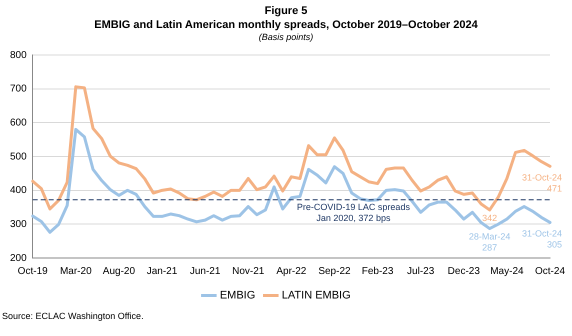 The height and width of the screenshot is (336, 572). What do you see at coordinates (316, 296) in the screenshot?
I see `legend-label: LATIN EMBIG` at bounding box center [316, 296].